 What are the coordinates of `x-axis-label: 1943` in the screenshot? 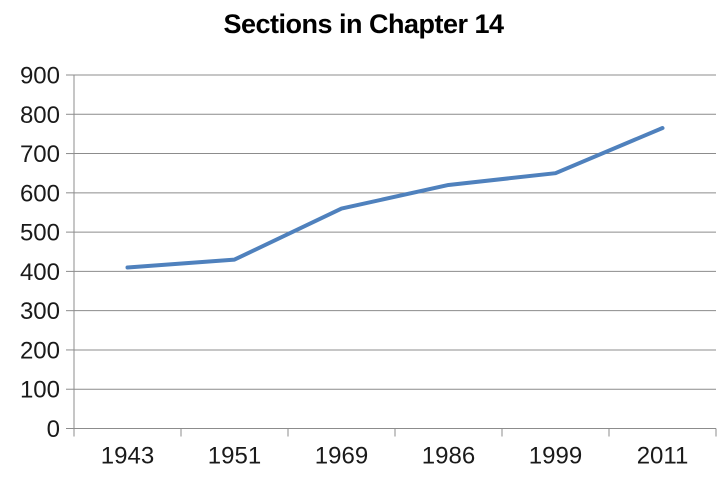 It's located at (127, 456).